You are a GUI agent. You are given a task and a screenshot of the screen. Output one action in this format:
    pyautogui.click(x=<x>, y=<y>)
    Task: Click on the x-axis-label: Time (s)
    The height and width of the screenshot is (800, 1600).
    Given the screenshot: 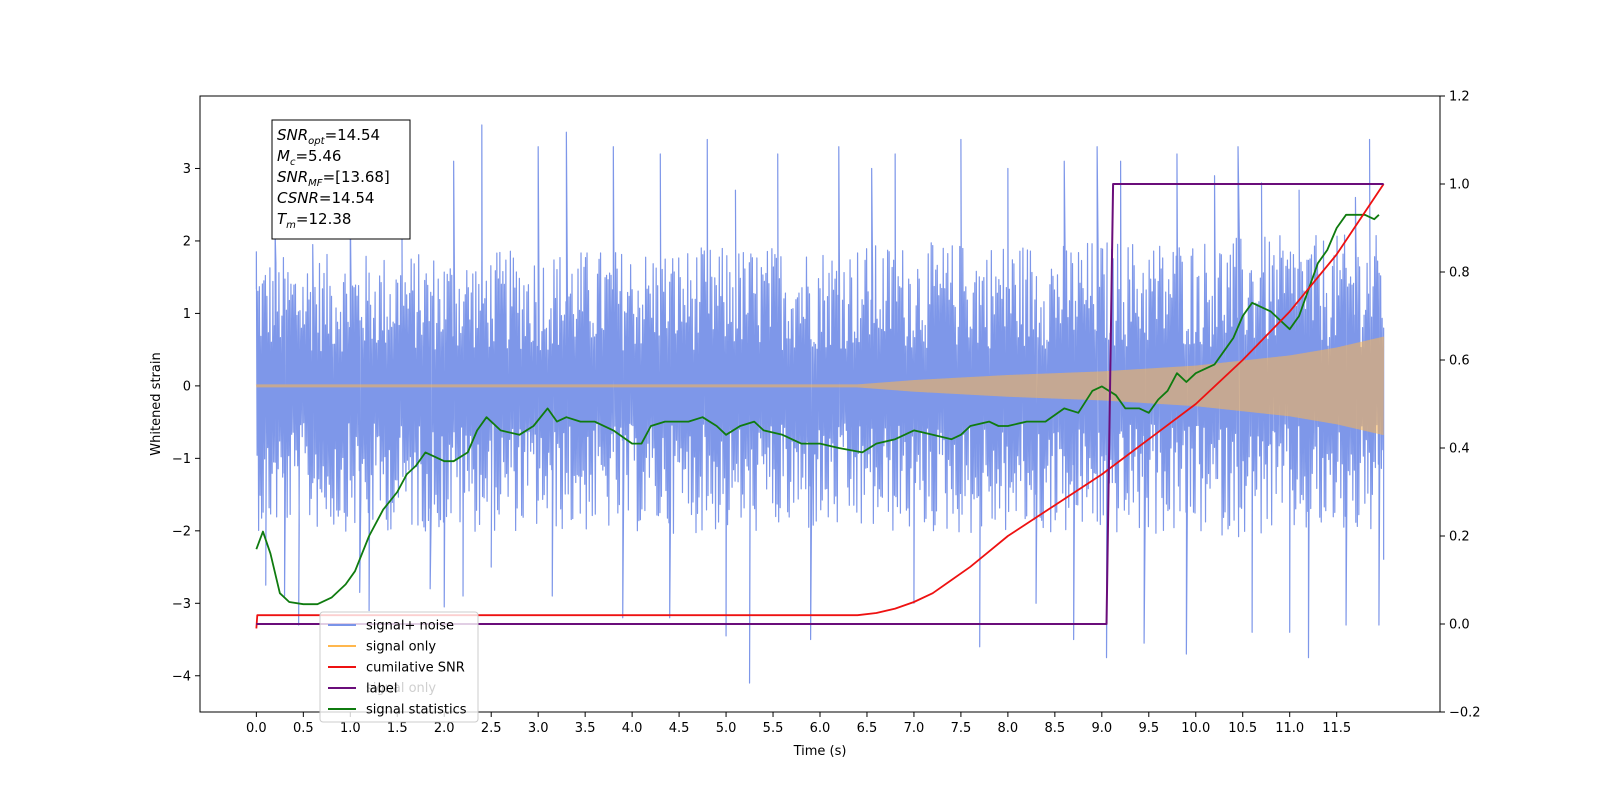 What is the action you would take?
    pyautogui.click(x=820, y=751)
    